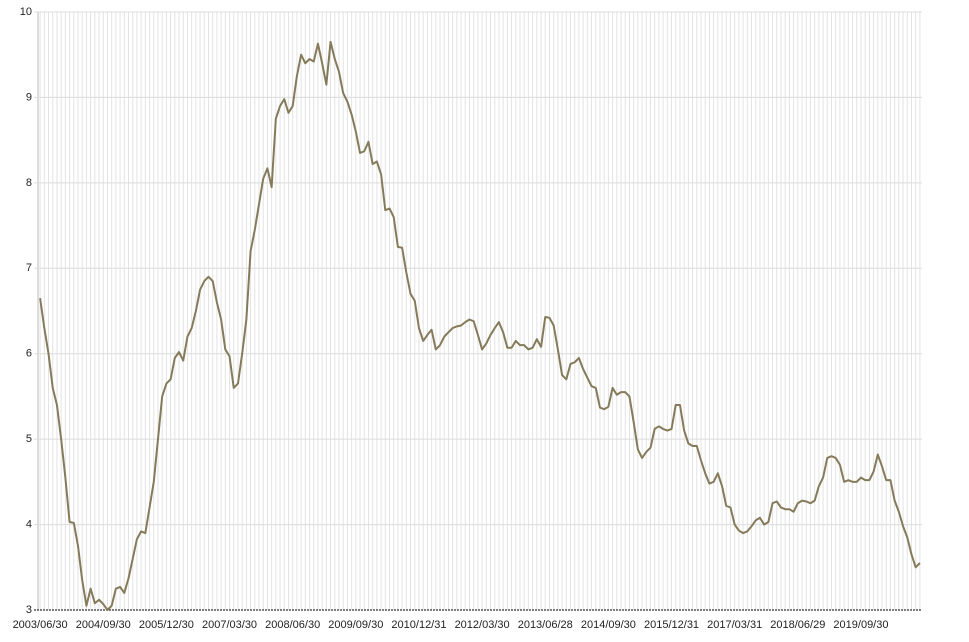 The width and height of the screenshot is (969, 642). Describe the element at coordinates (860, 625) in the screenshot. I see `x-tick-label: 2019/09/30` at that location.